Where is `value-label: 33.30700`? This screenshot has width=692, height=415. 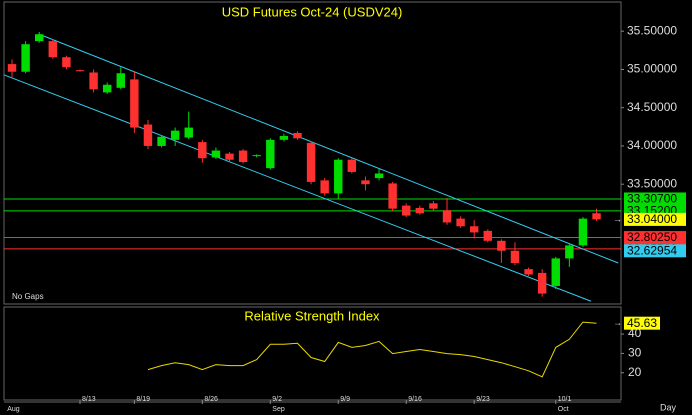
value-label: 33.30700 is located at coordinates (652, 199).